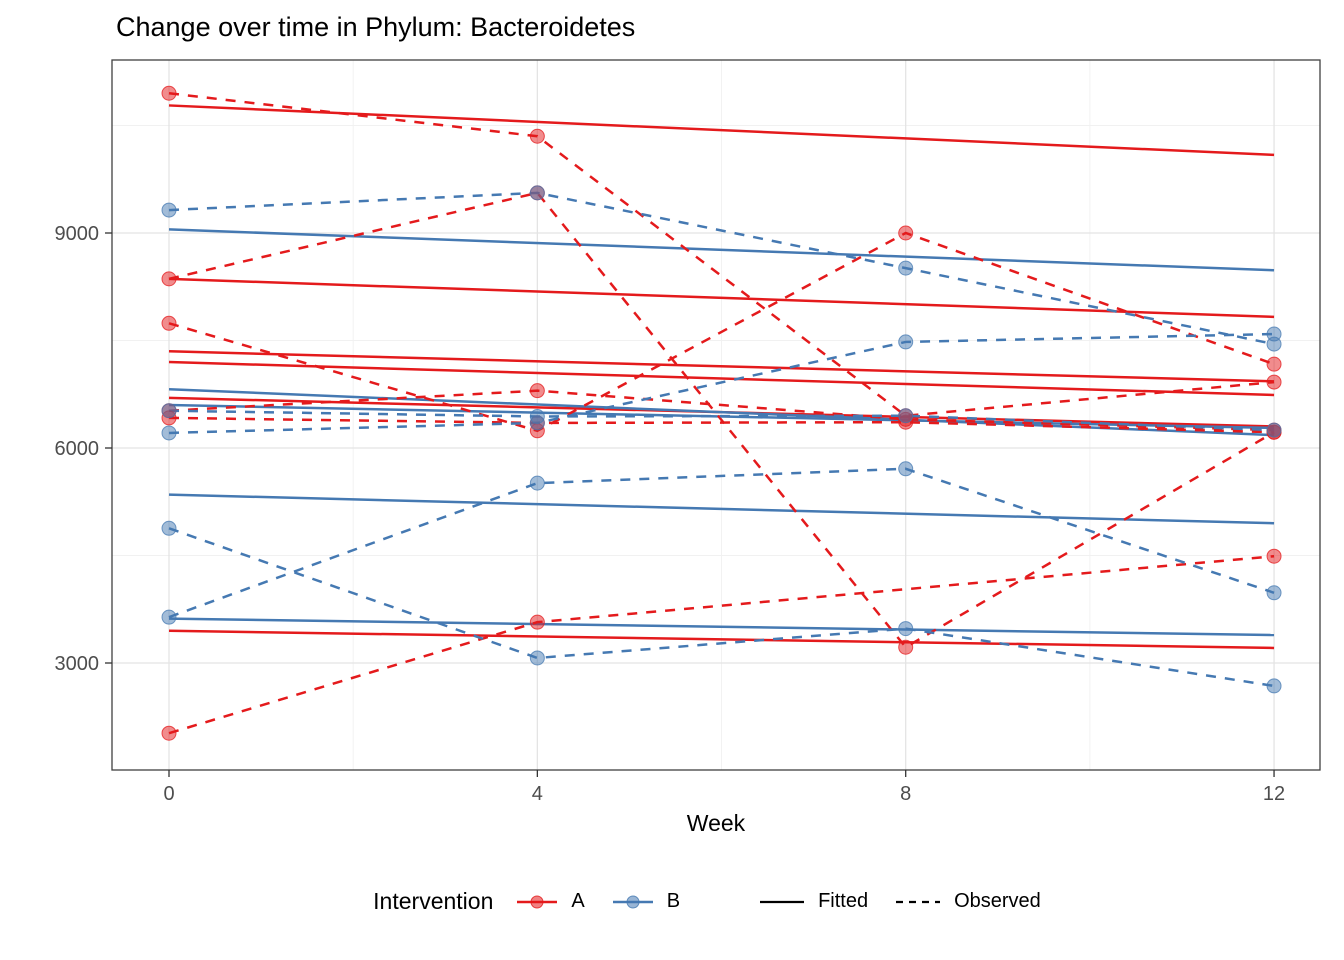 The image size is (1344, 960). I want to click on observed-line-B3, so click(721, 383).